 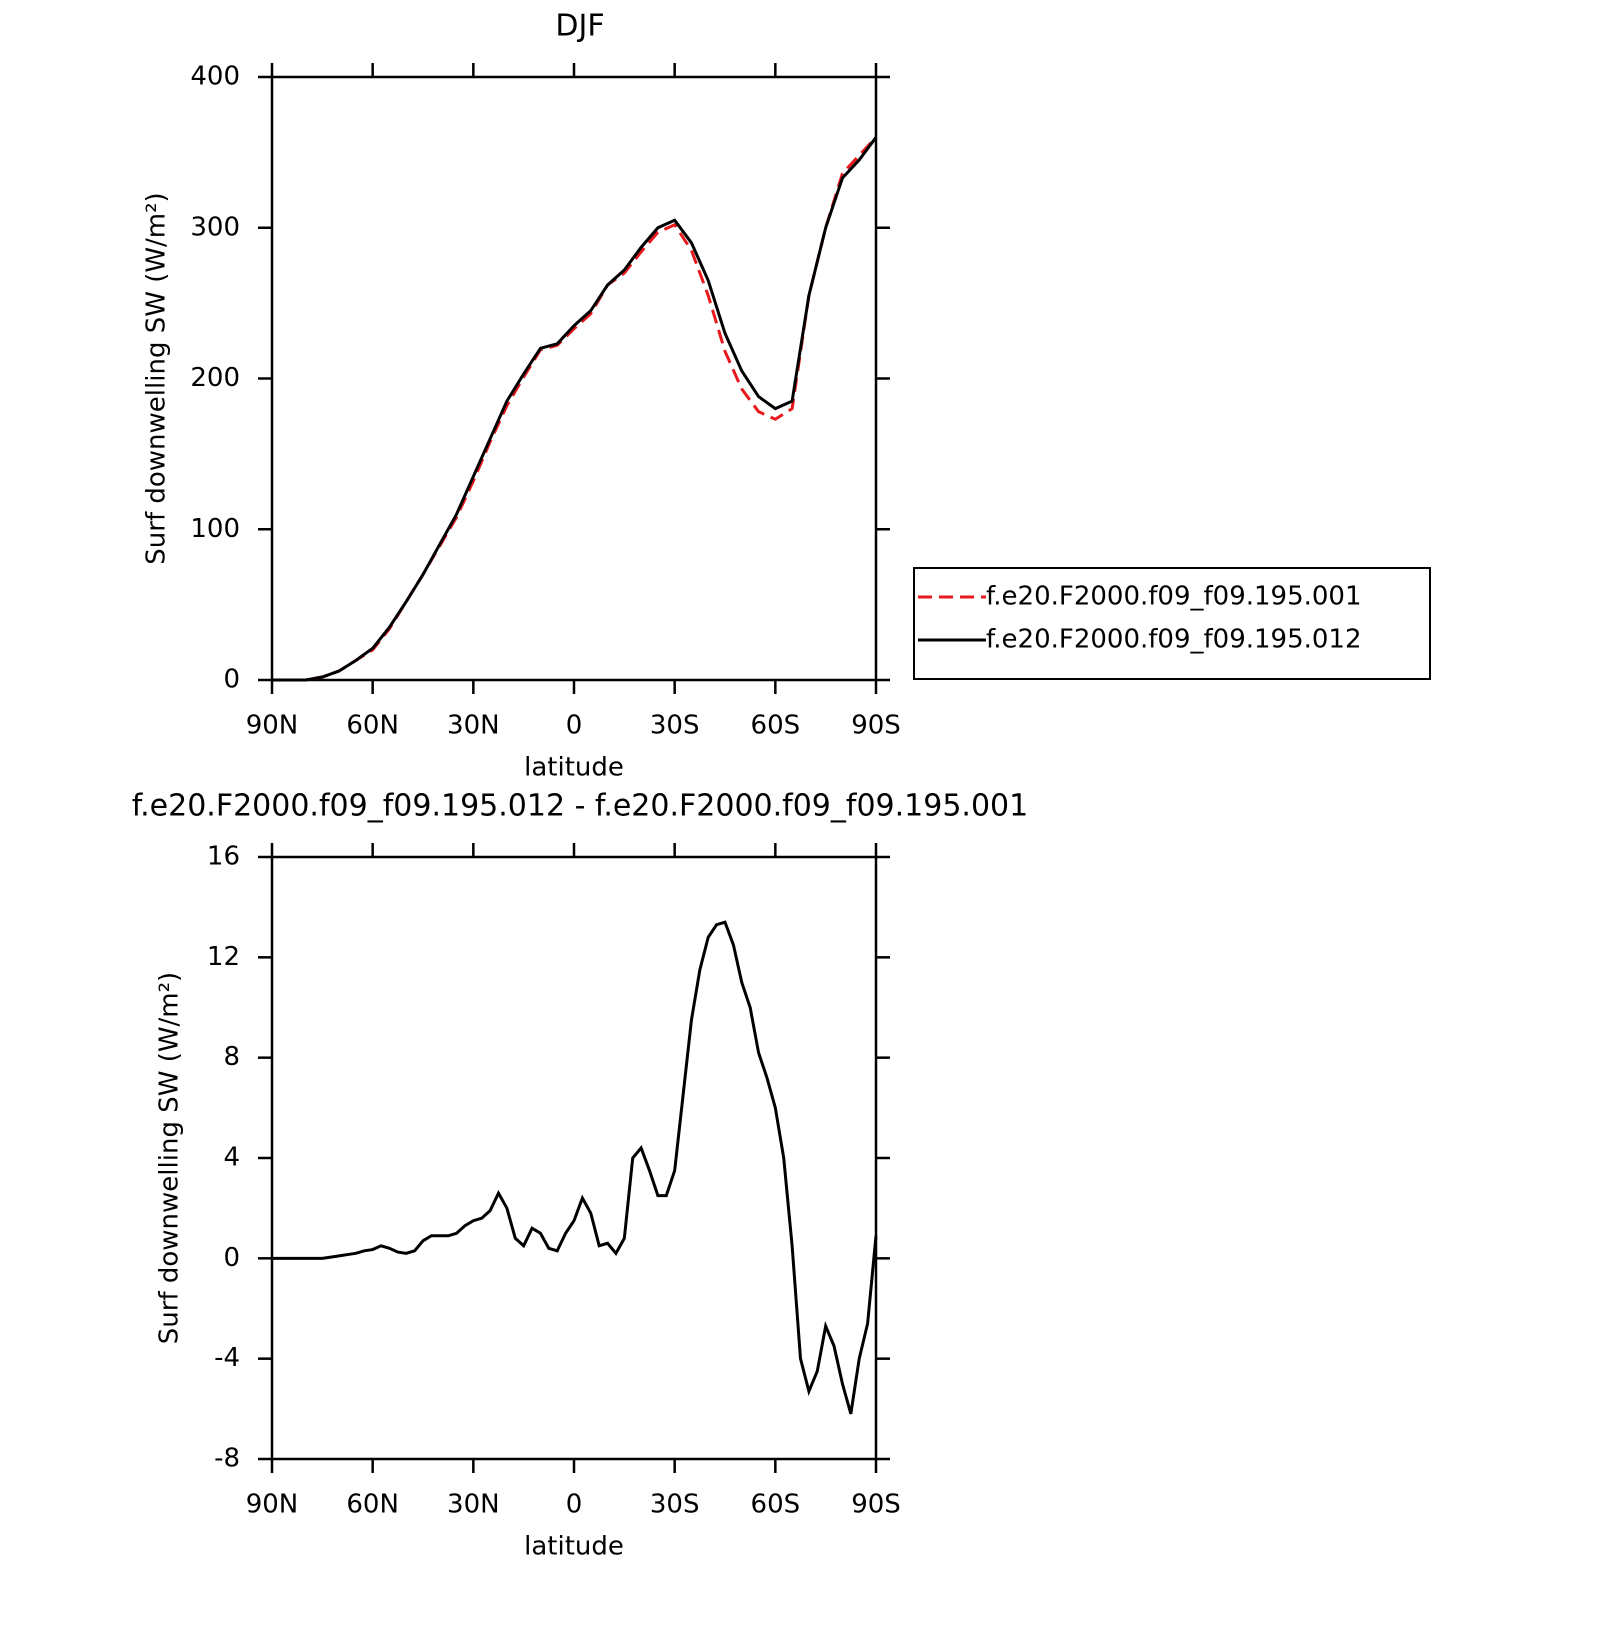 What do you see at coordinates (227, 1459) in the screenshot?
I see `y-tick-label: -8` at bounding box center [227, 1459].